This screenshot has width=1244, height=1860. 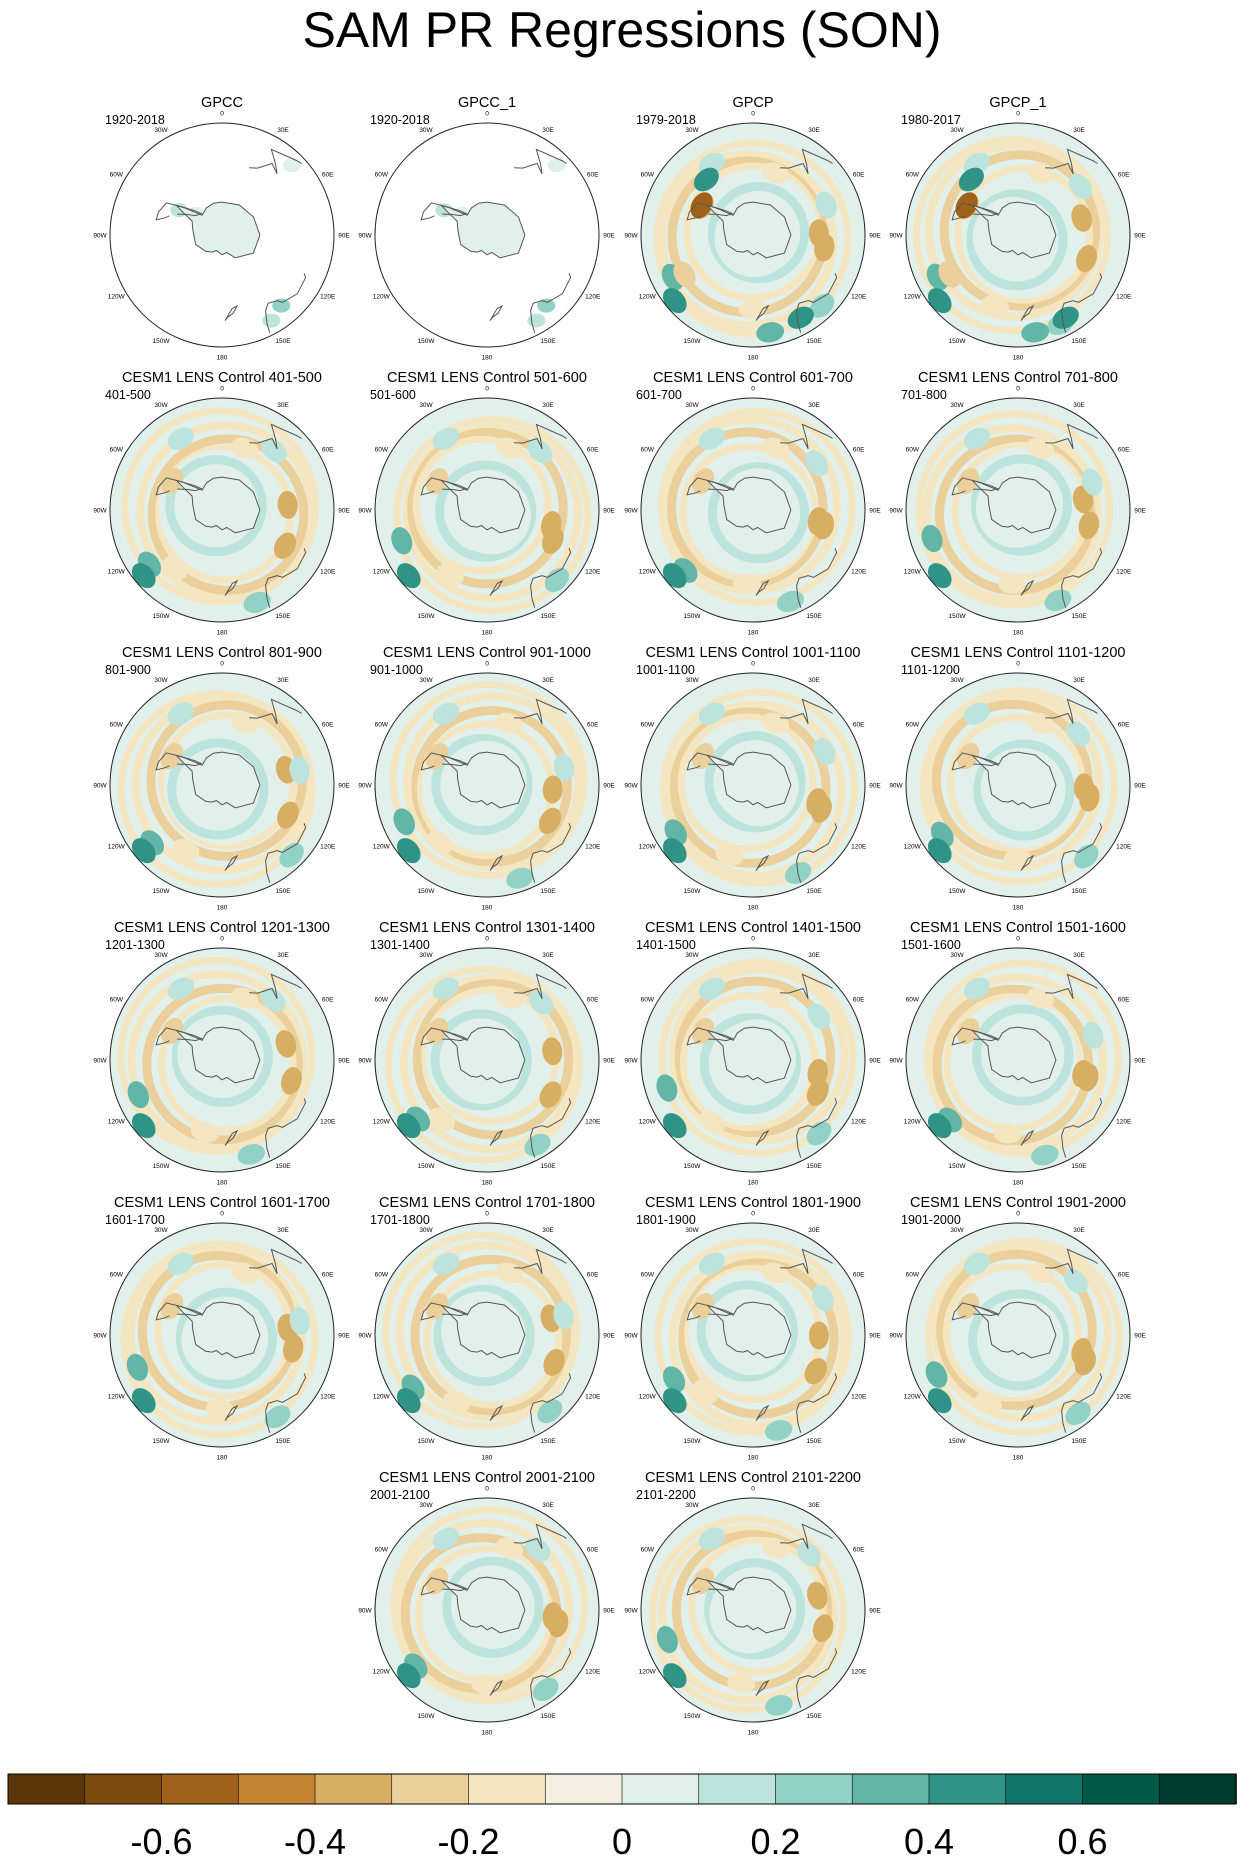 I want to click on map-cesm1-lens-control-501-600: 0 30E 60E 90E 120E 150E 180 150W 120W 90W 60W 30W, so click(x=486, y=511).